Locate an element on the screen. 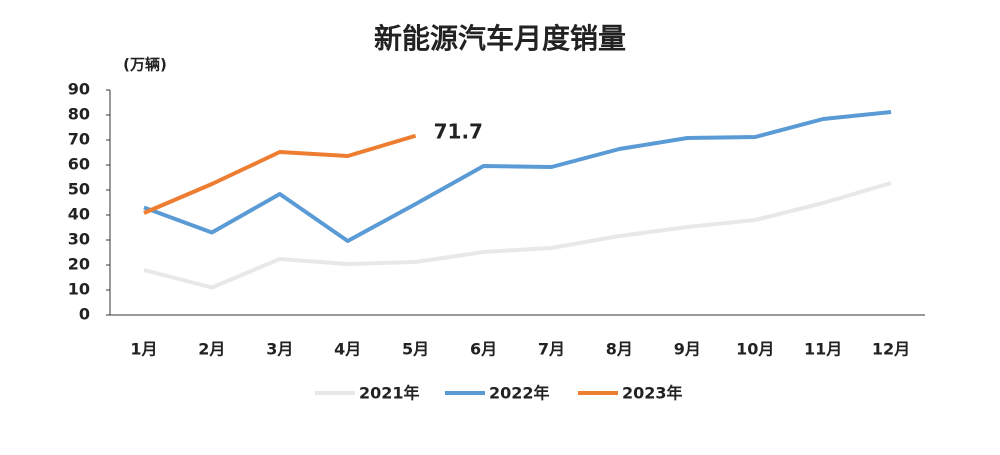 This screenshot has width=1000, height=455. legend-label: 2021年 is located at coordinates (389, 393).